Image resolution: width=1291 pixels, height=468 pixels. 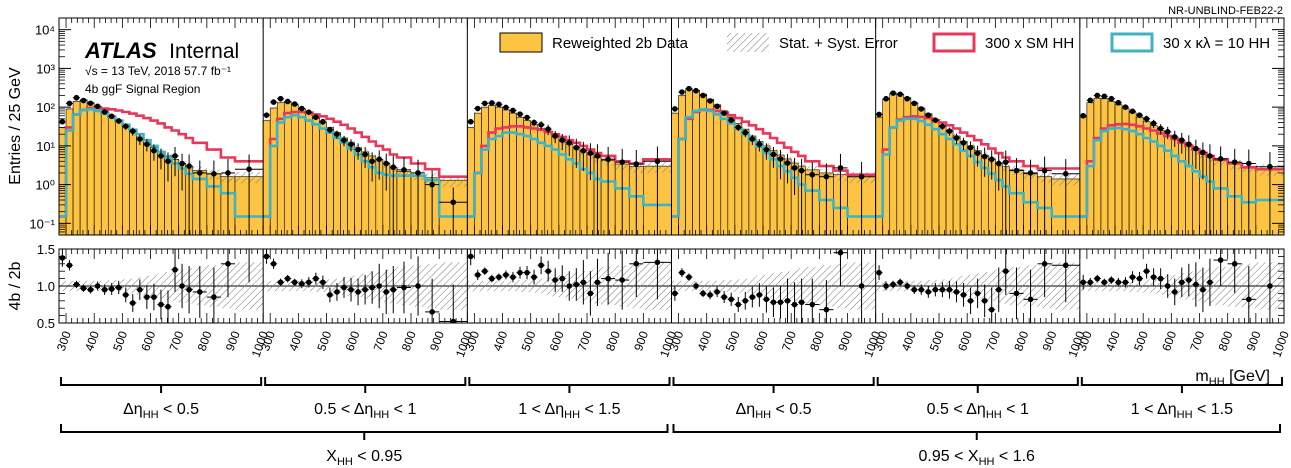 What do you see at coordinates (148, 341) in the screenshot?
I see `x-tick-label: 600` at bounding box center [148, 341].